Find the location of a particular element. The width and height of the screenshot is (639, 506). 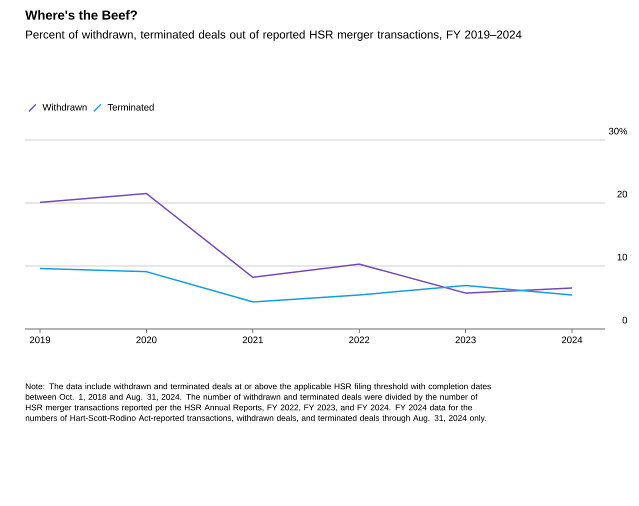

y-tick-label: 0 is located at coordinates (625, 320).